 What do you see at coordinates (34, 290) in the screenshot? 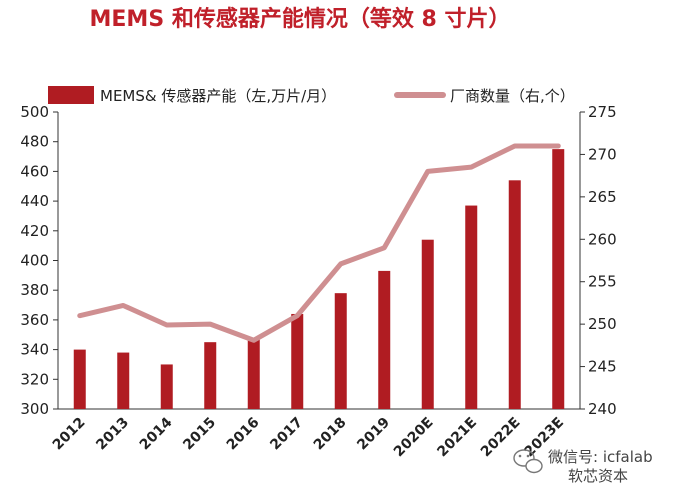
I see `left-tick-label: 380` at bounding box center [34, 290].